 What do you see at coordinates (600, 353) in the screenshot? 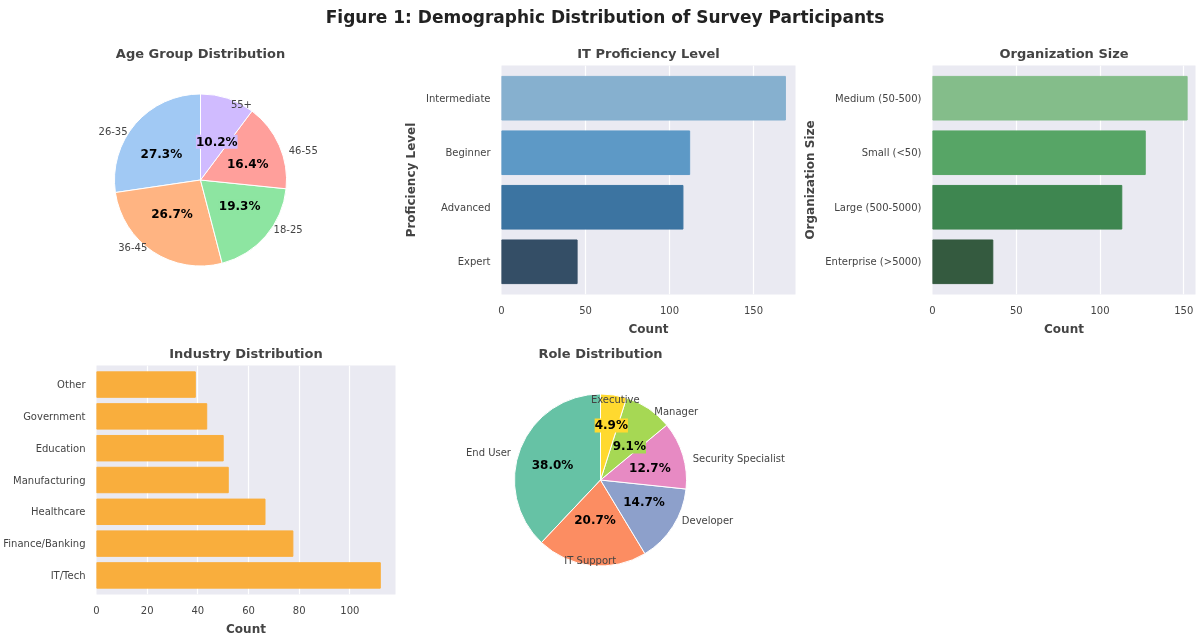
I see `chart-title: Role Distribution` at bounding box center [600, 353].